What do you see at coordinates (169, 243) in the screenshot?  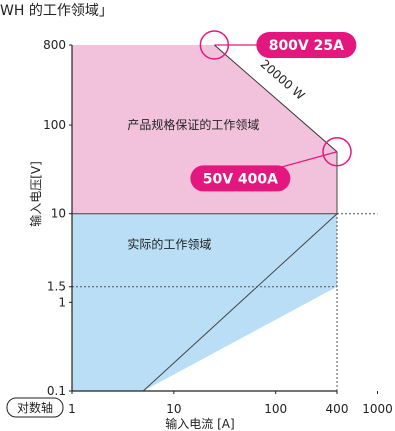 I see `region-label-1: 实际的工作领域` at bounding box center [169, 243].